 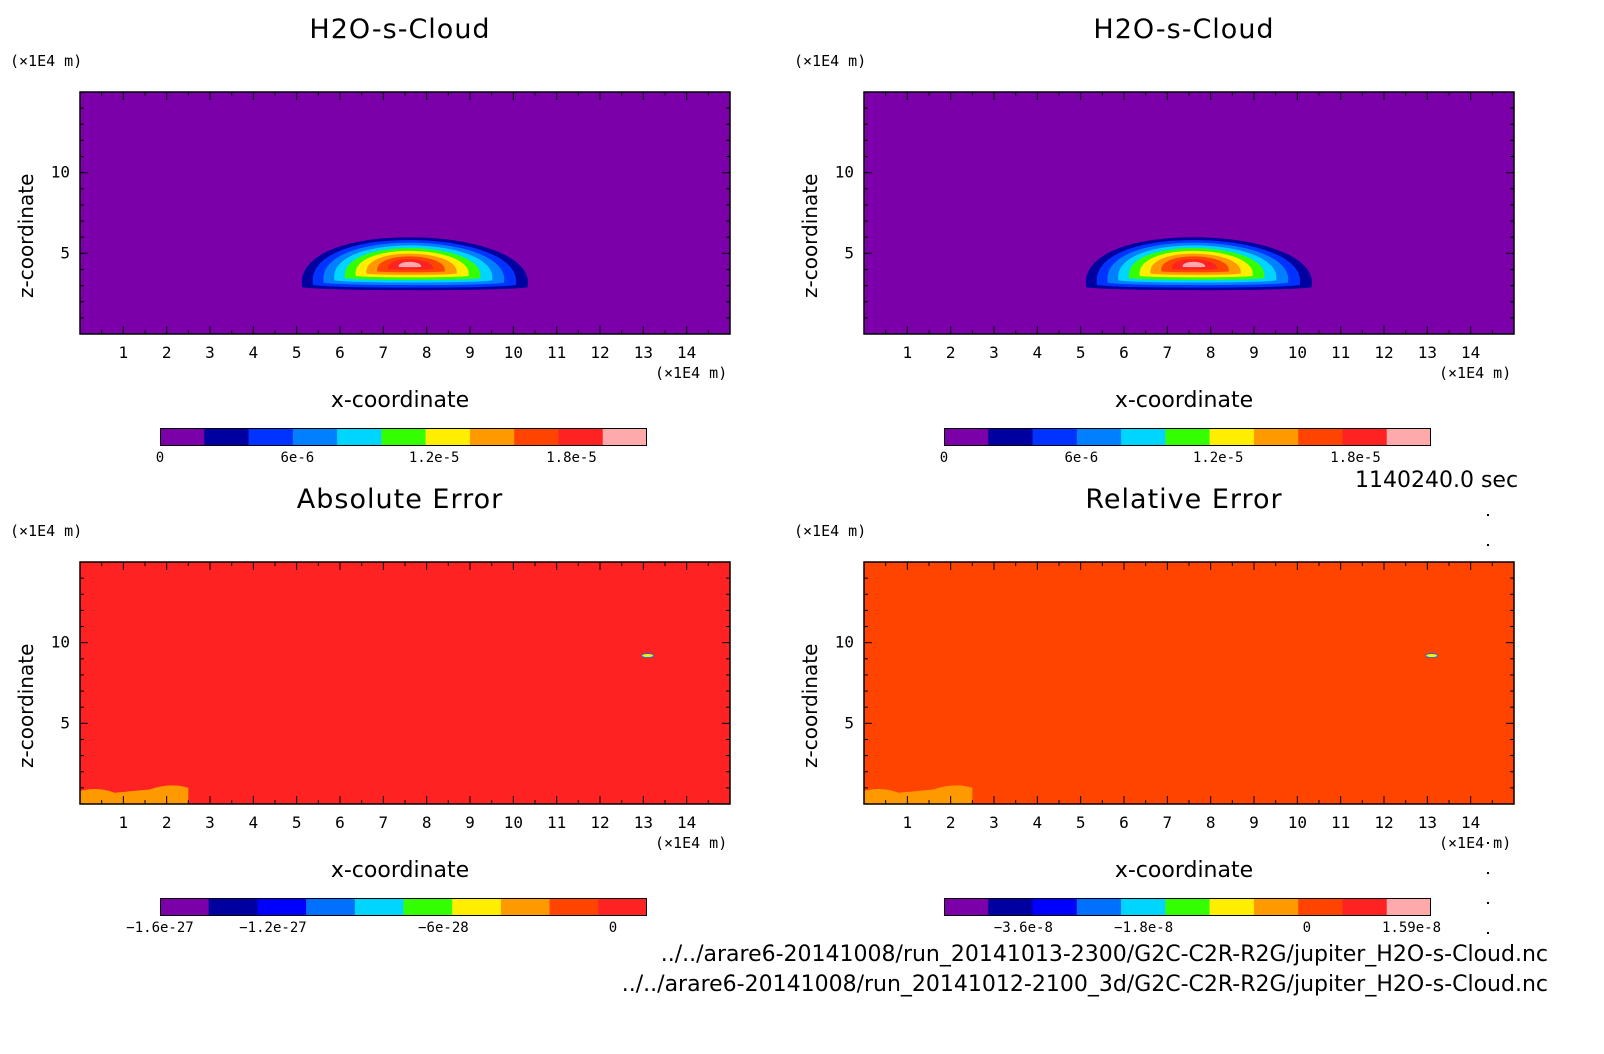 I want to click on x-axis-label: x-coordinate, so click(x=400, y=870).